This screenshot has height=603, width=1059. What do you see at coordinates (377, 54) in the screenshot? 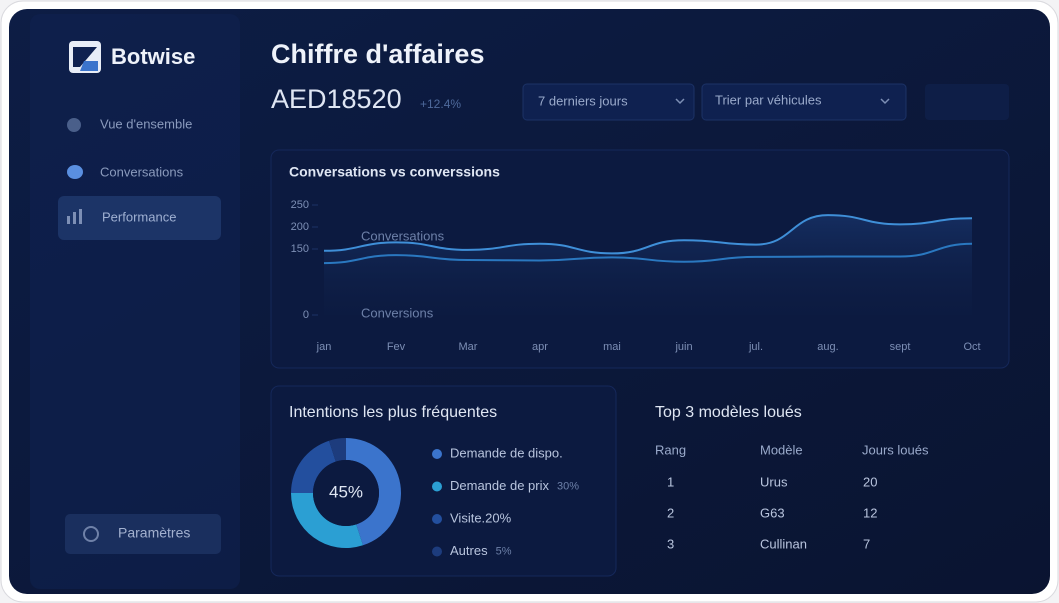
I see `page-title: Chiffre d'affaires` at bounding box center [377, 54].